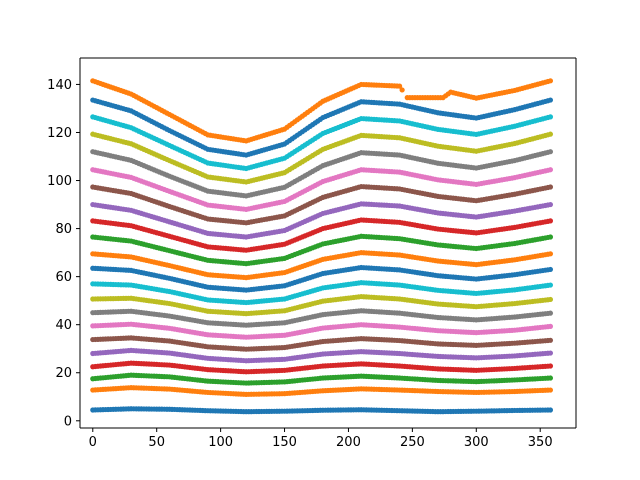 The height and width of the screenshot is (480, 640). Describe the element at coordinates (93, 442) in the screenshot. I see `x-tick-label: 0` at that location.